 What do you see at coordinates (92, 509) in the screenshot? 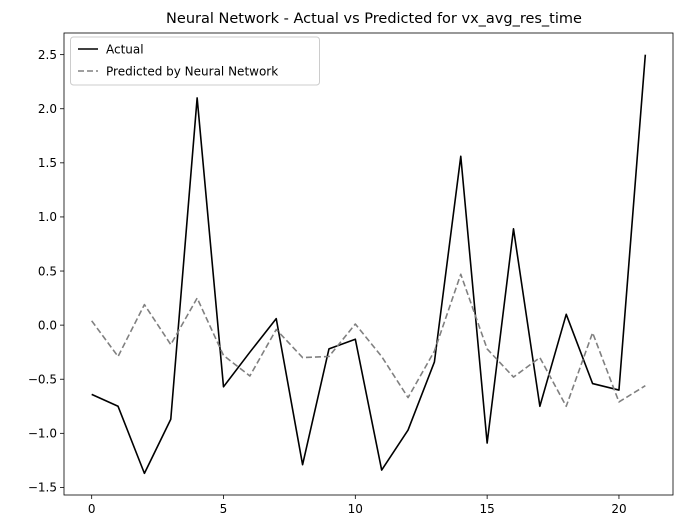
I see `x-tick-label: 0` at bounding box center [92, 509].